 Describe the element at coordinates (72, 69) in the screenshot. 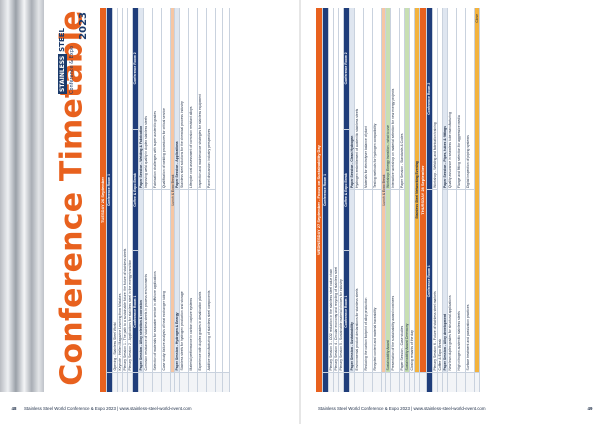

I see `logo-subtitle: Conference & Expo` at that location.